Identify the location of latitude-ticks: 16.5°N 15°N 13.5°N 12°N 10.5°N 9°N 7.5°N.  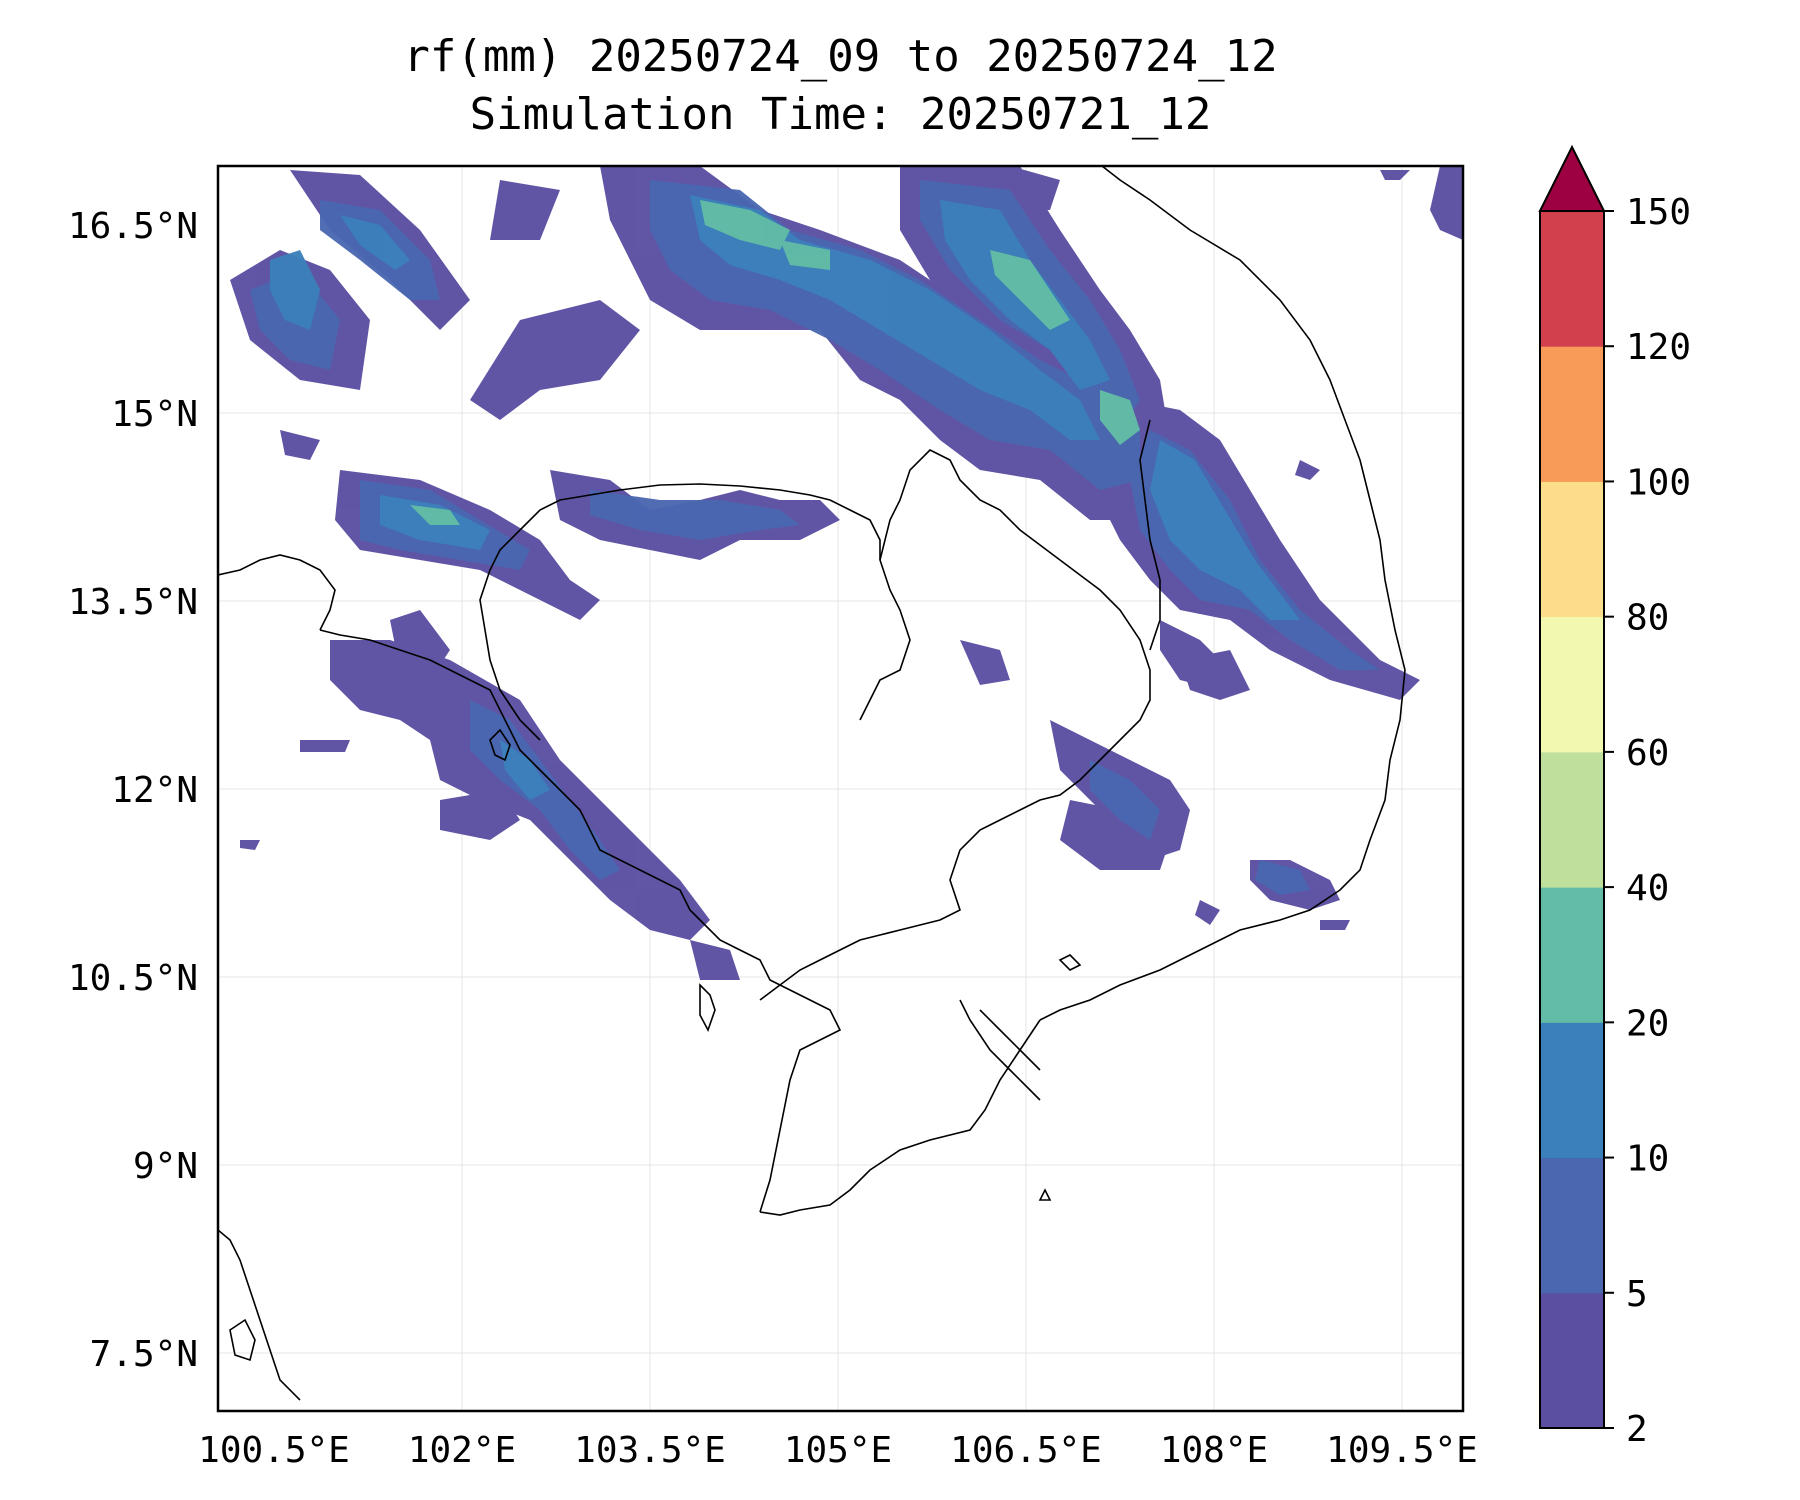
(133, 790).